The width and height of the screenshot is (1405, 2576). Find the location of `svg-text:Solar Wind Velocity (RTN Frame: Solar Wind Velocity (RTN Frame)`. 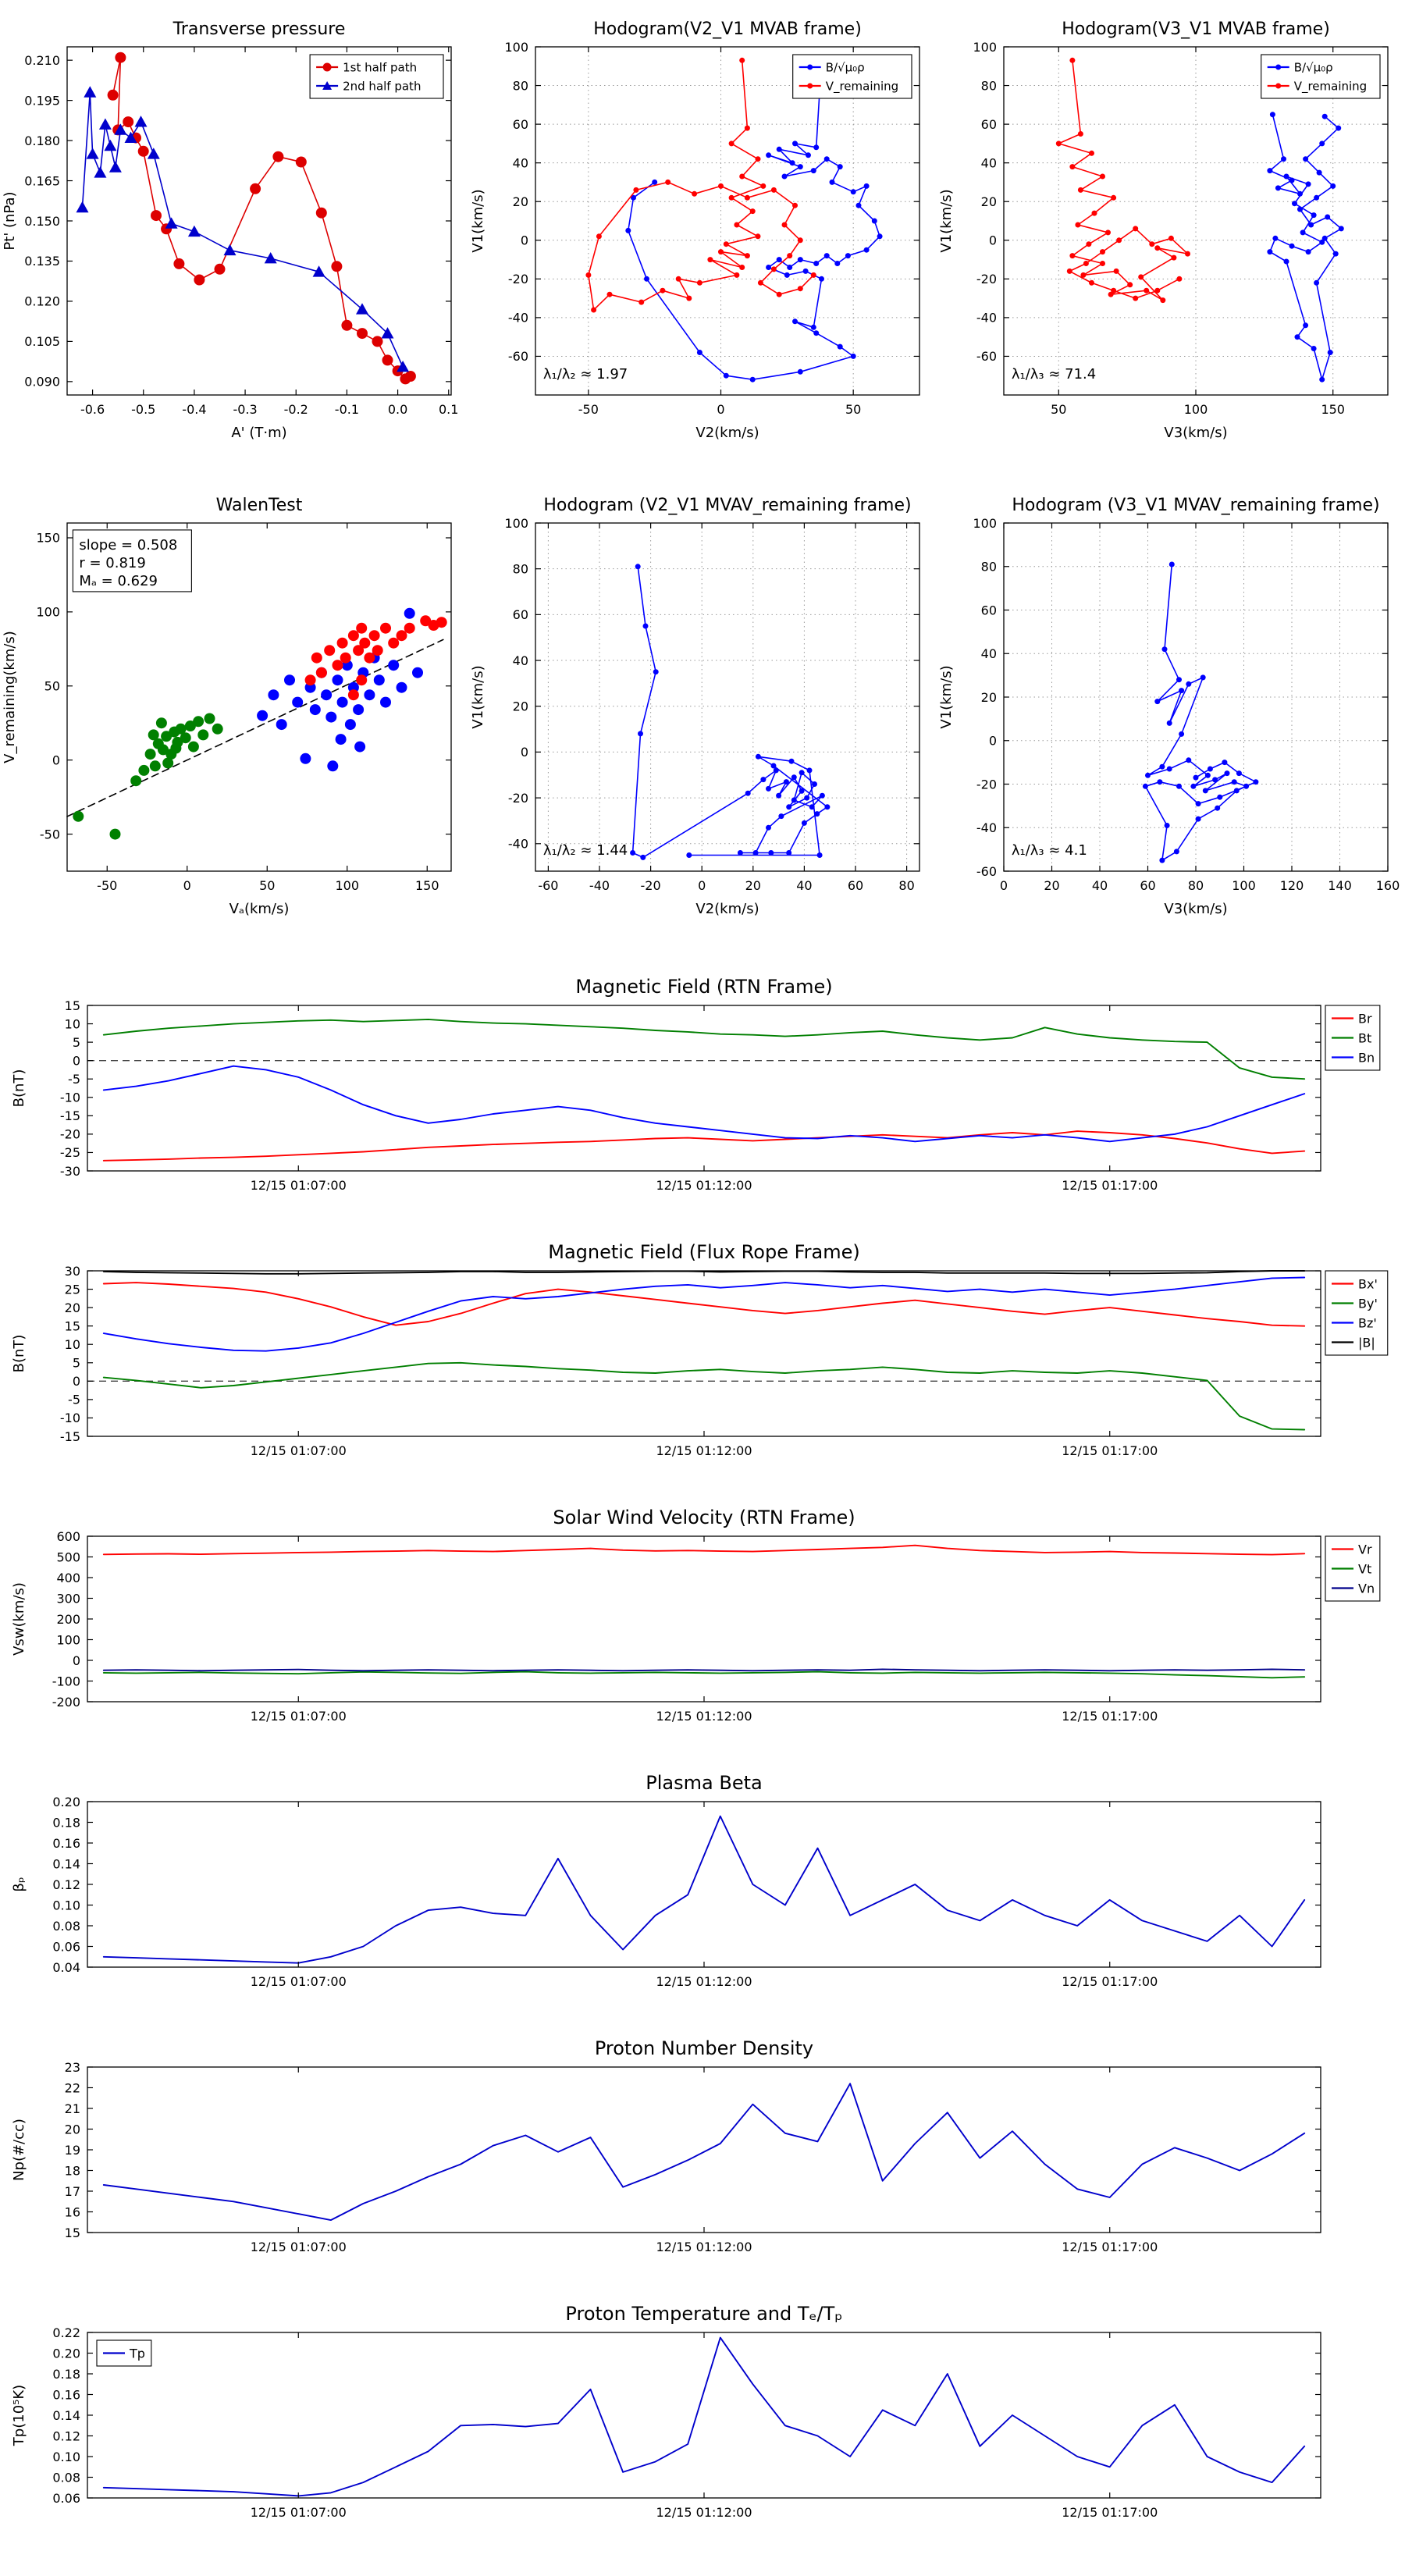

svg-text:Solar Wind Velocity (RTN Frame: Solar Wind Velocity (RTN Frame) is located at coordinates (704, 1517).